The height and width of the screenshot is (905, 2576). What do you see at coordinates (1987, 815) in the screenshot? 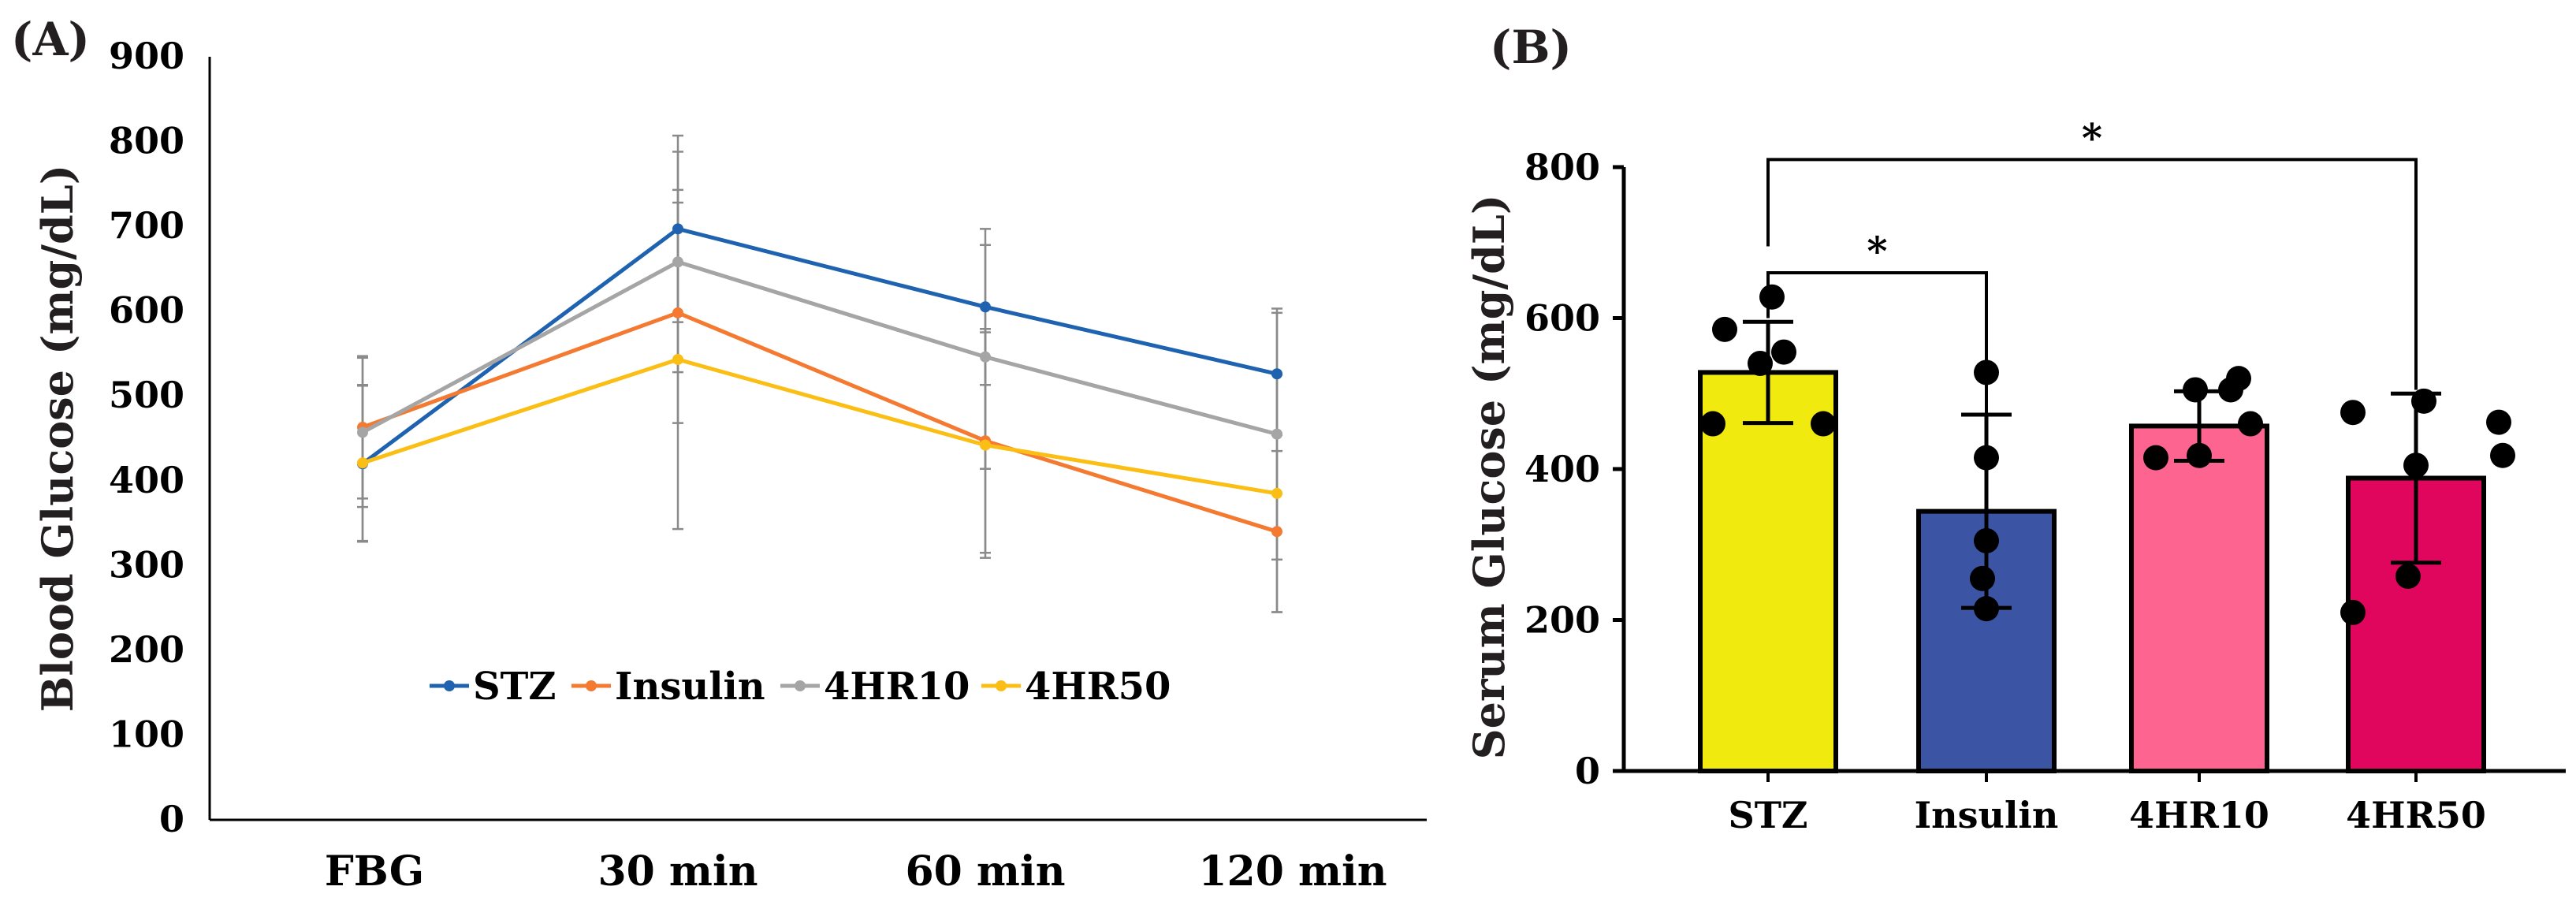
I see `x-tick-label: Insulin` at bounding box center [1987, 815].